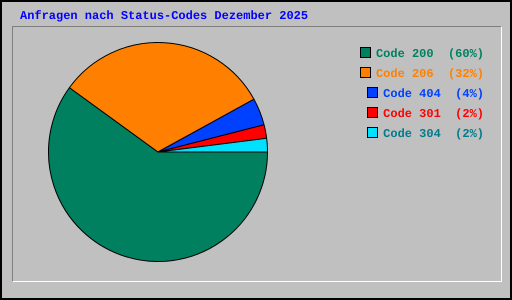  What do you see at coordinates (429, 74) in the screenshot?
I see `legend-label: Code 206 (32%)` at bounding box center [429, 74].